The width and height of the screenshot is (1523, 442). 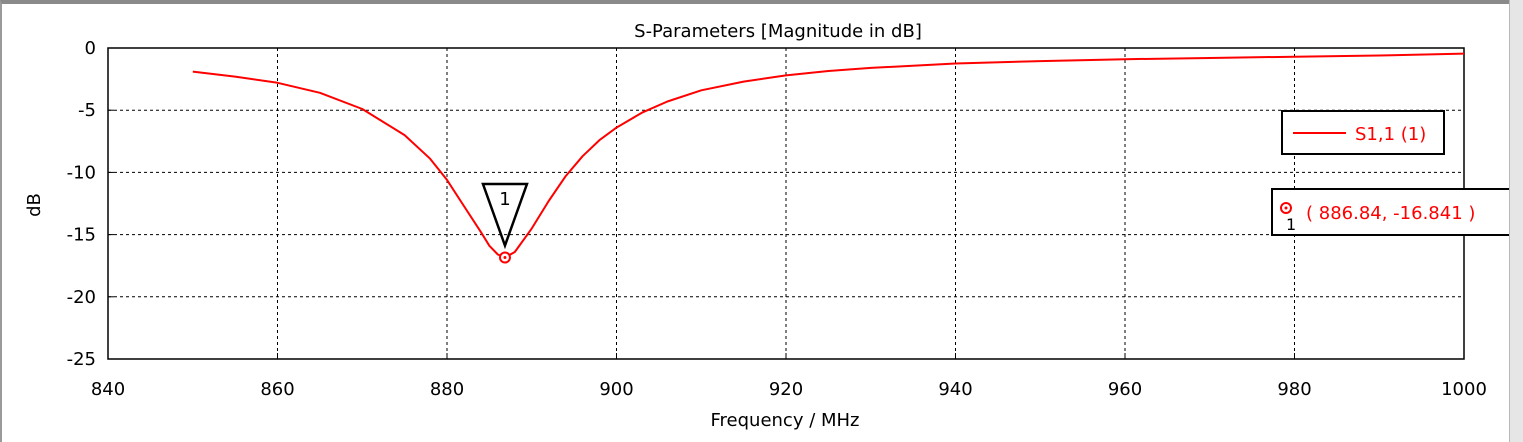 What do you see at coordinates (505, 216) in the screenshot?
I see `marker-pointer-triangle` at bounding box center [505, 216].